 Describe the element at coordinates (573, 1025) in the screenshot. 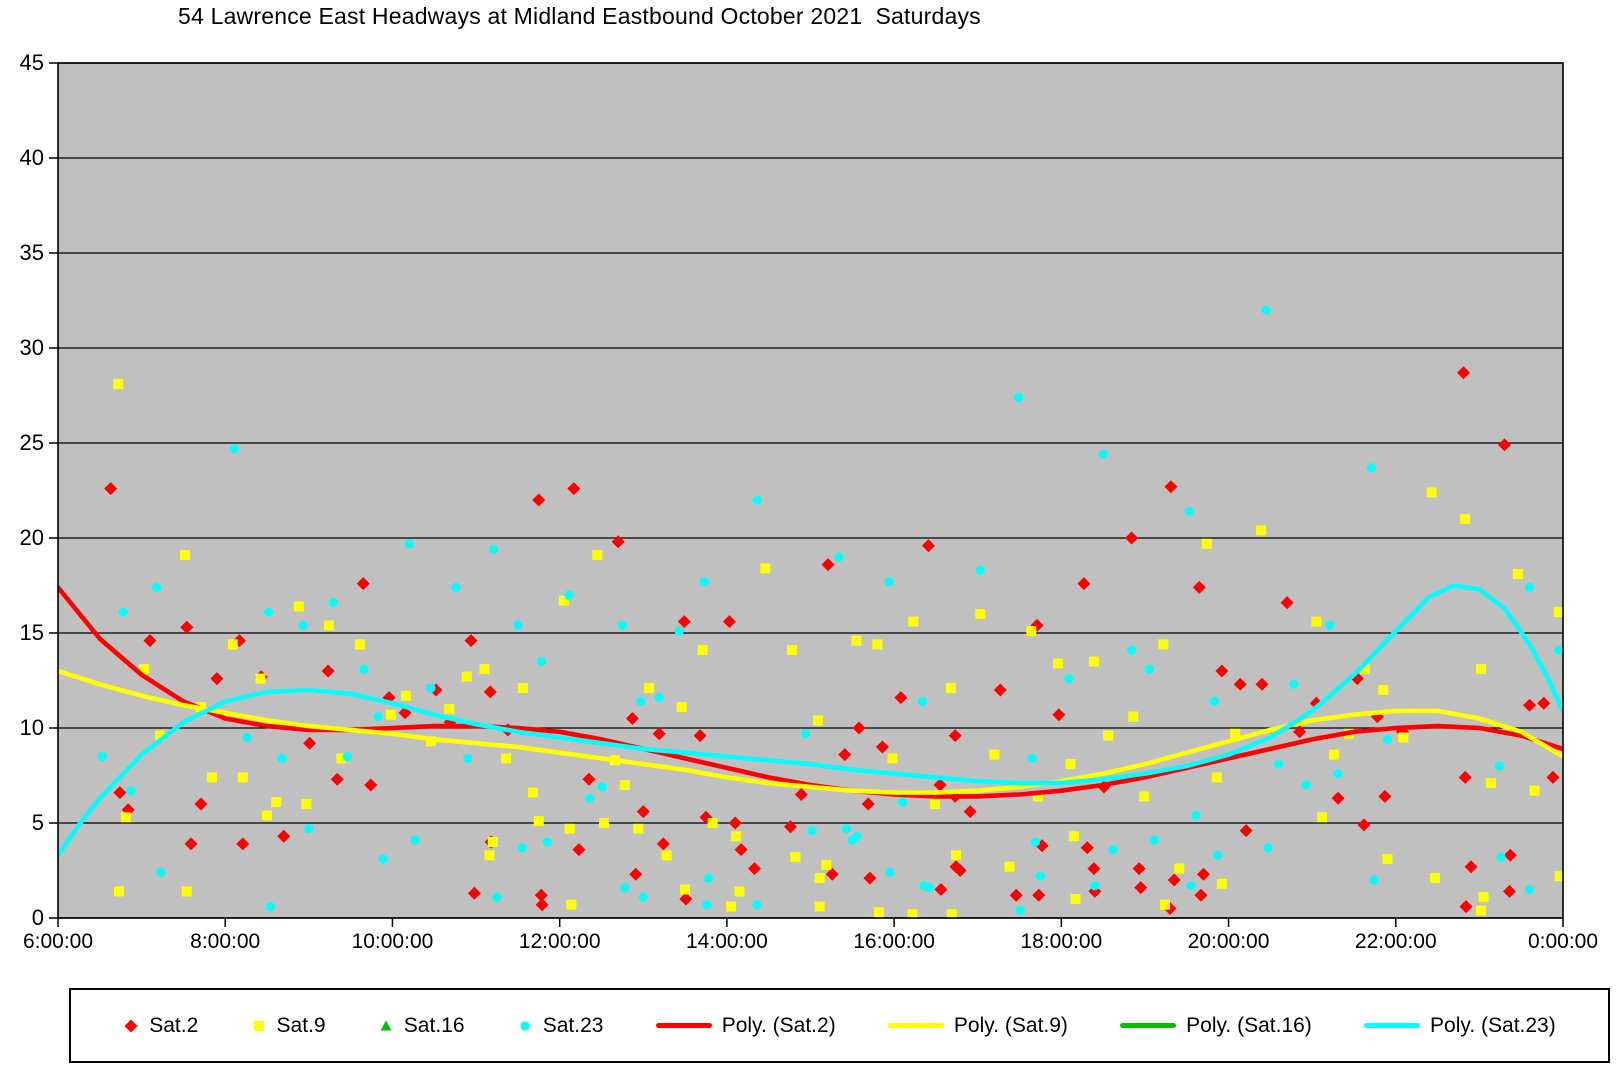

I see `legend-label: Sat.23` at that location.